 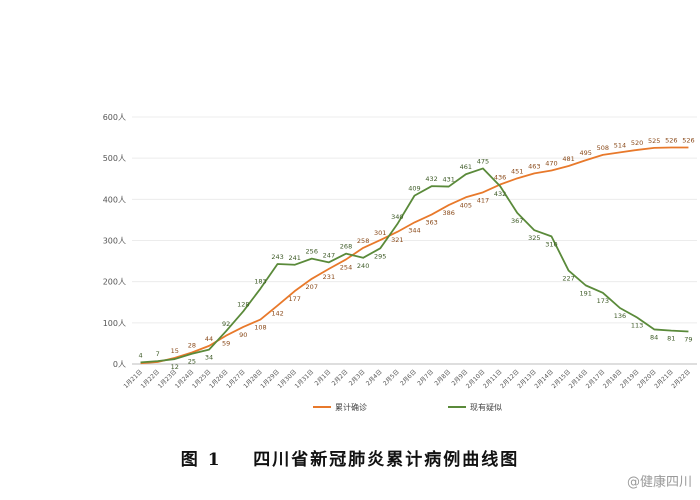 I want to click on data-label: 321, so click(x=397, y=240).